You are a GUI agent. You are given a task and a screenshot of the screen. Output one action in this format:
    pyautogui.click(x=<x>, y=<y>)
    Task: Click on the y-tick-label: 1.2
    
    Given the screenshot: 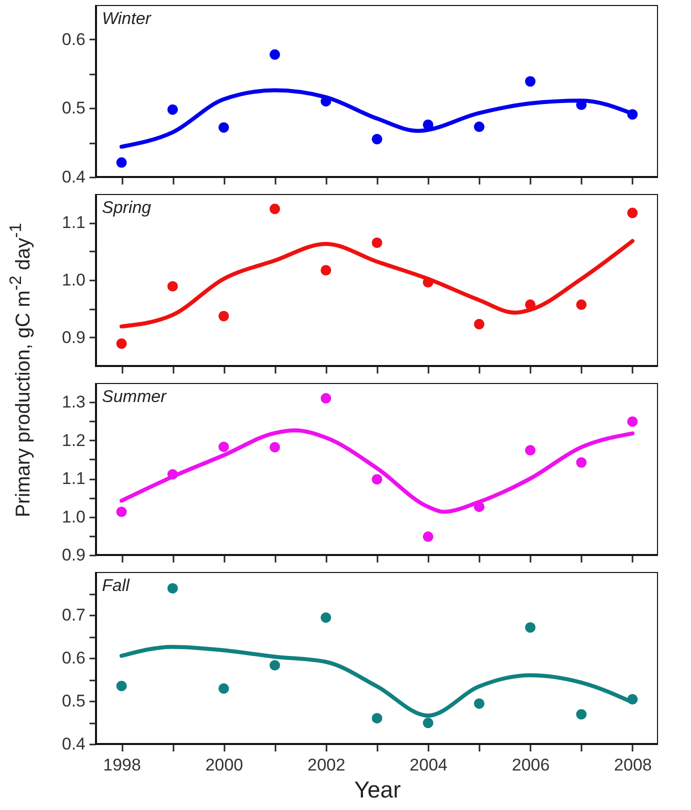 What is the action you would take?
    pyautogui.click(x=74, y=440)
    